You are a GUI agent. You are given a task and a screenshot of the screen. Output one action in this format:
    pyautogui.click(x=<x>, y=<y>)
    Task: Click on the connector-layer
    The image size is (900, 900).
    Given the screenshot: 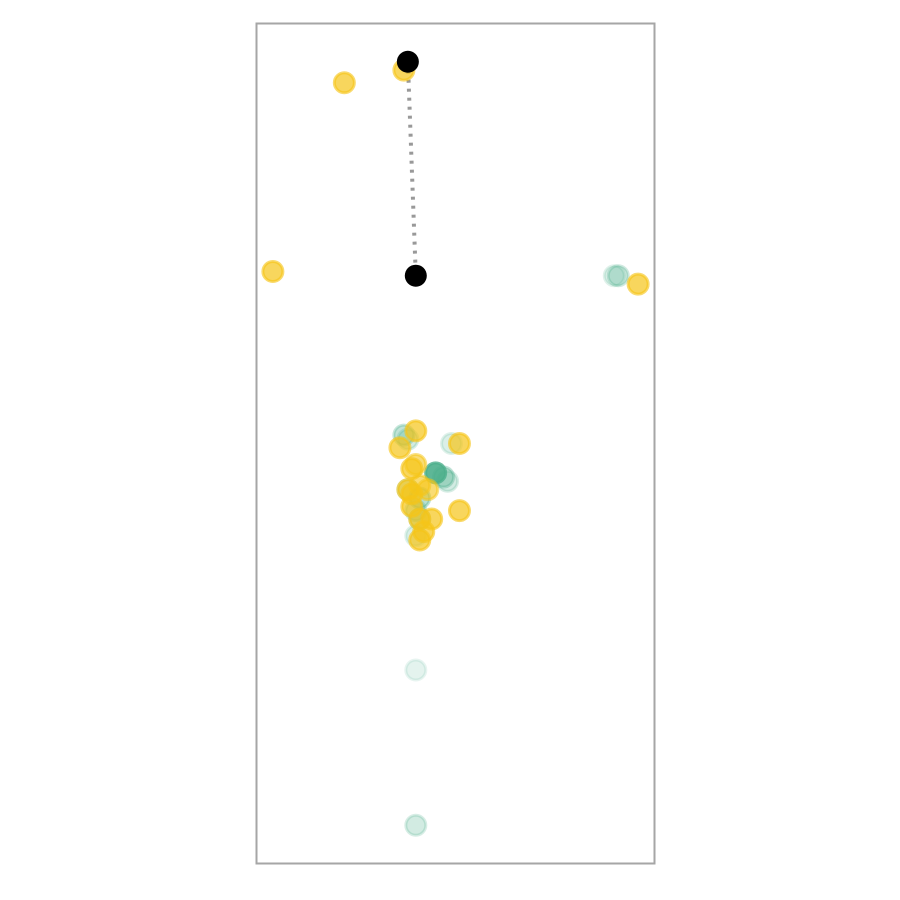 What is the action you would take?
    pyautogui.click(x=411, y=168)
    